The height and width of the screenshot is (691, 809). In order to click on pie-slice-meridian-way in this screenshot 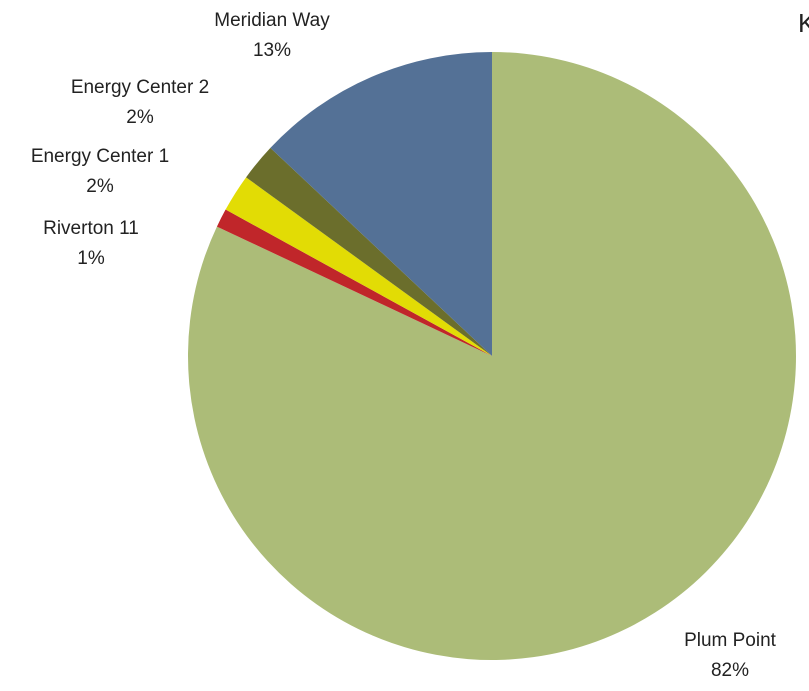, I will do `click(381, 204)`.